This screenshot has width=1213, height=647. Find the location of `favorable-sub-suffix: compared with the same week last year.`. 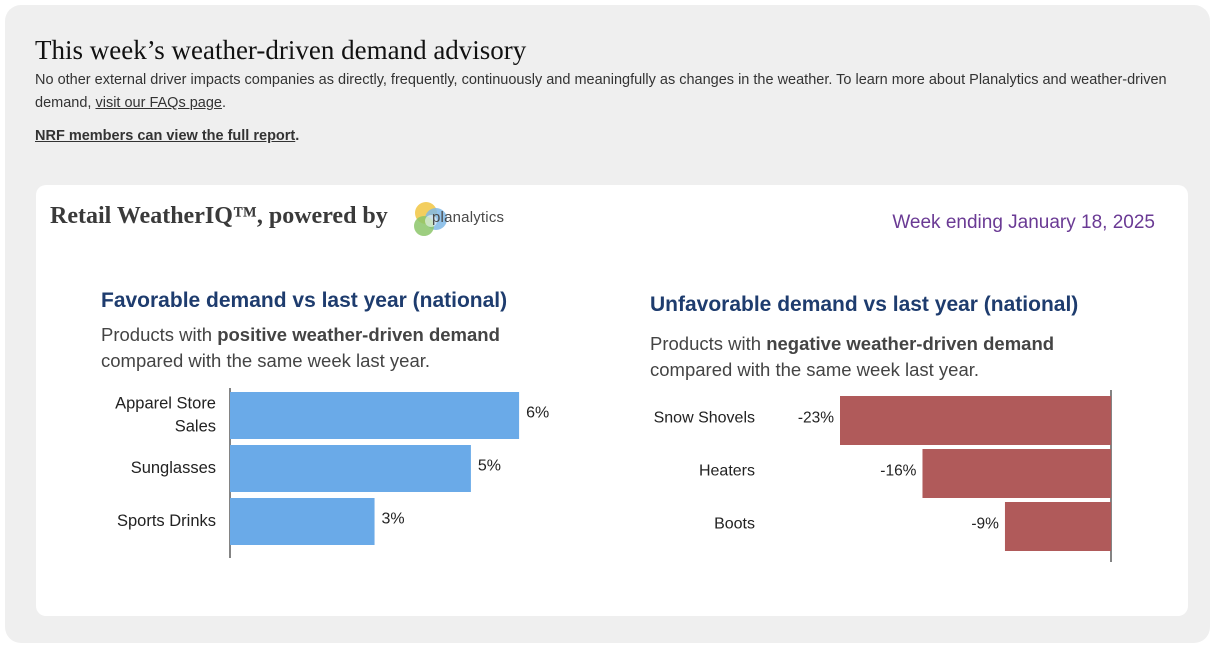

favorable-sub-suffix: compared with the same week last year. is located at coordinates (266, 360).